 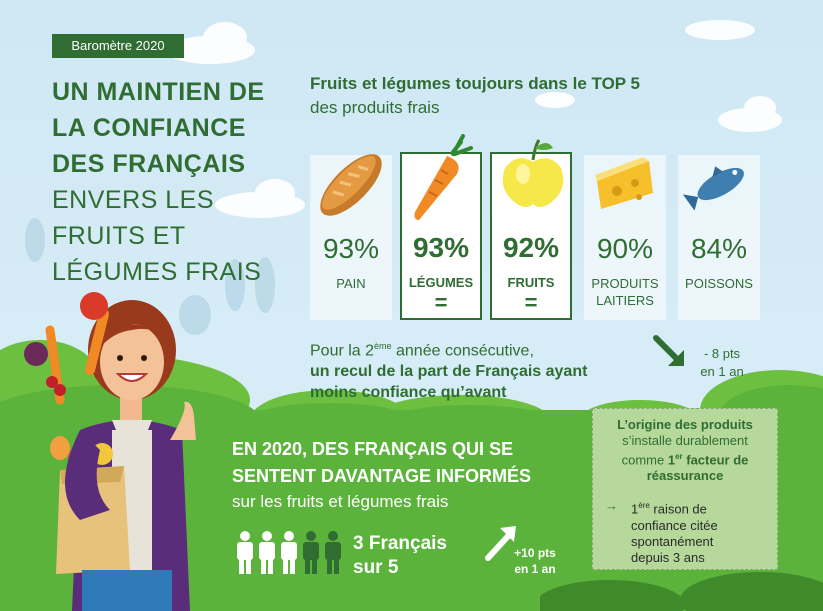 I want to click on text-span: confiance citée, so click(x=674, y=525).